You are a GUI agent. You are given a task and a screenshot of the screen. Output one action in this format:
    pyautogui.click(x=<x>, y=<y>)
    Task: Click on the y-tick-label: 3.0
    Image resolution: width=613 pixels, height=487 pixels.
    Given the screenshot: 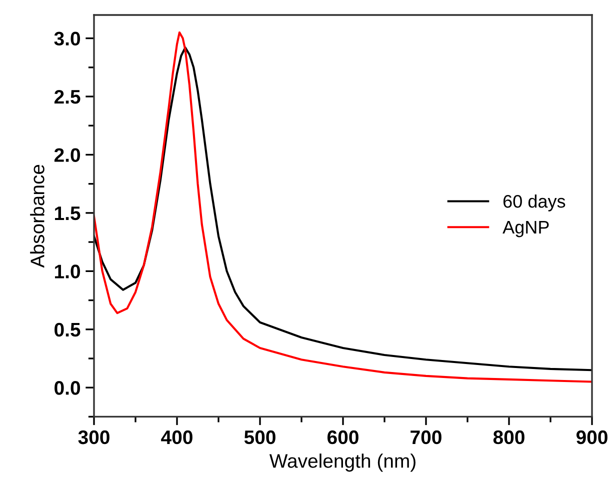 What is the action you would take?
    pyautogui.click(x=67, y=39)
    